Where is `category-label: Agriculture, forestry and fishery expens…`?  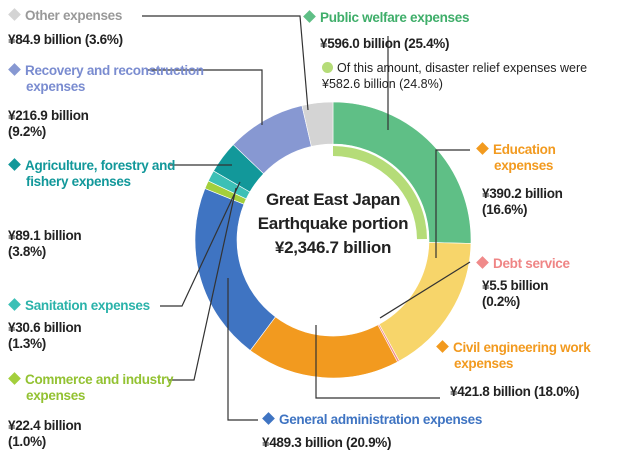
category-label: Agriculture, forestry and fishery expens… is located at coordinates (107, 174).